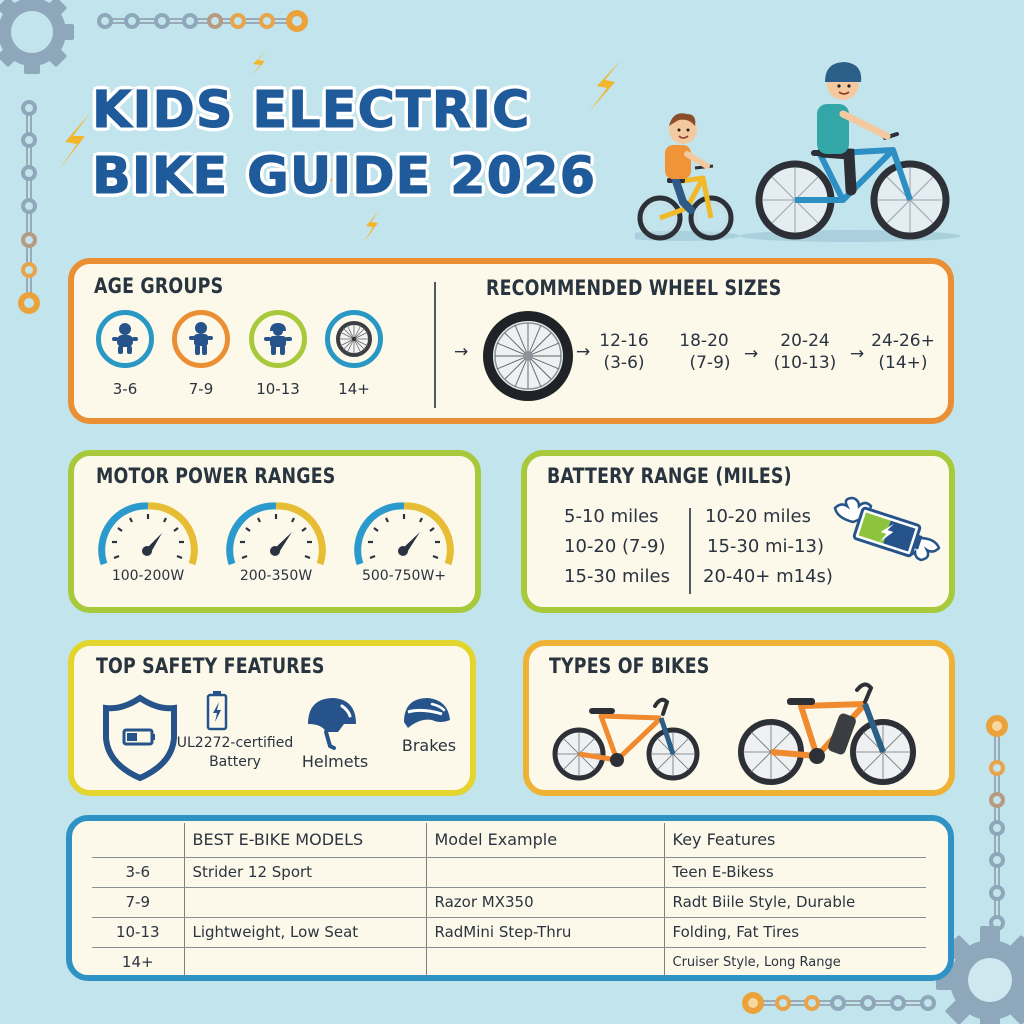  What do you see at coordinates (235, 753) in the screenshot?
I see `safety-label: UL2272-certified Battery` at bounding box center [235, 753].